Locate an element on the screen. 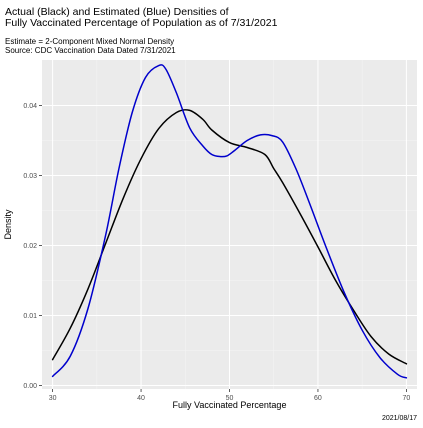 This screenshot has height=428, width=423. y-axis-label: Density is located at coordinates (8, 224).